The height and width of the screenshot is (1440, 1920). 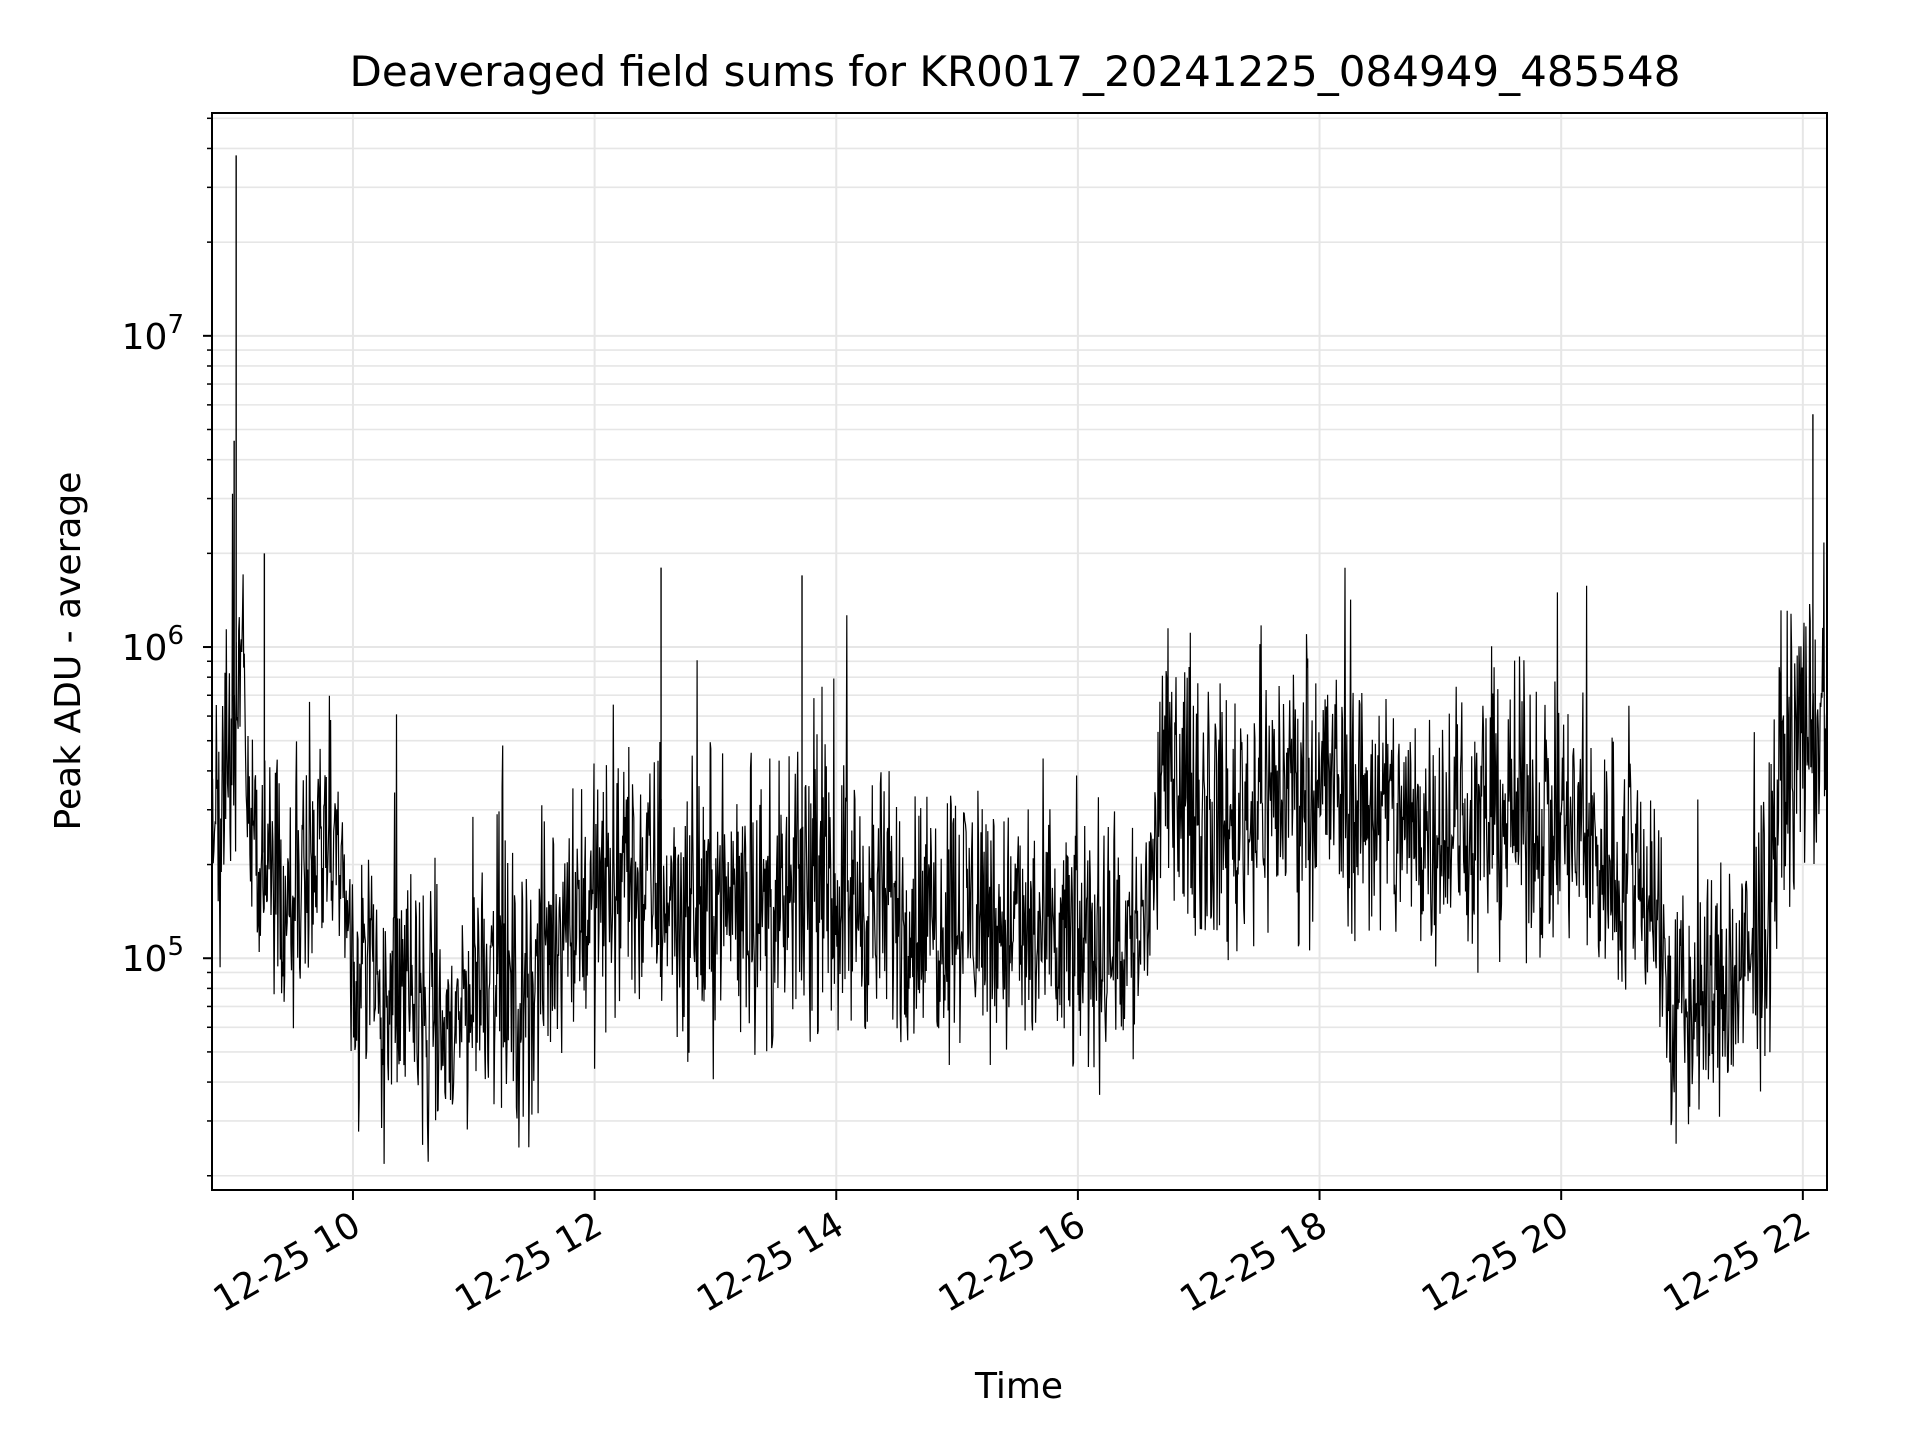 I want to click on x-tick-label: 12-25 20, so click(x=1495, y=1262).